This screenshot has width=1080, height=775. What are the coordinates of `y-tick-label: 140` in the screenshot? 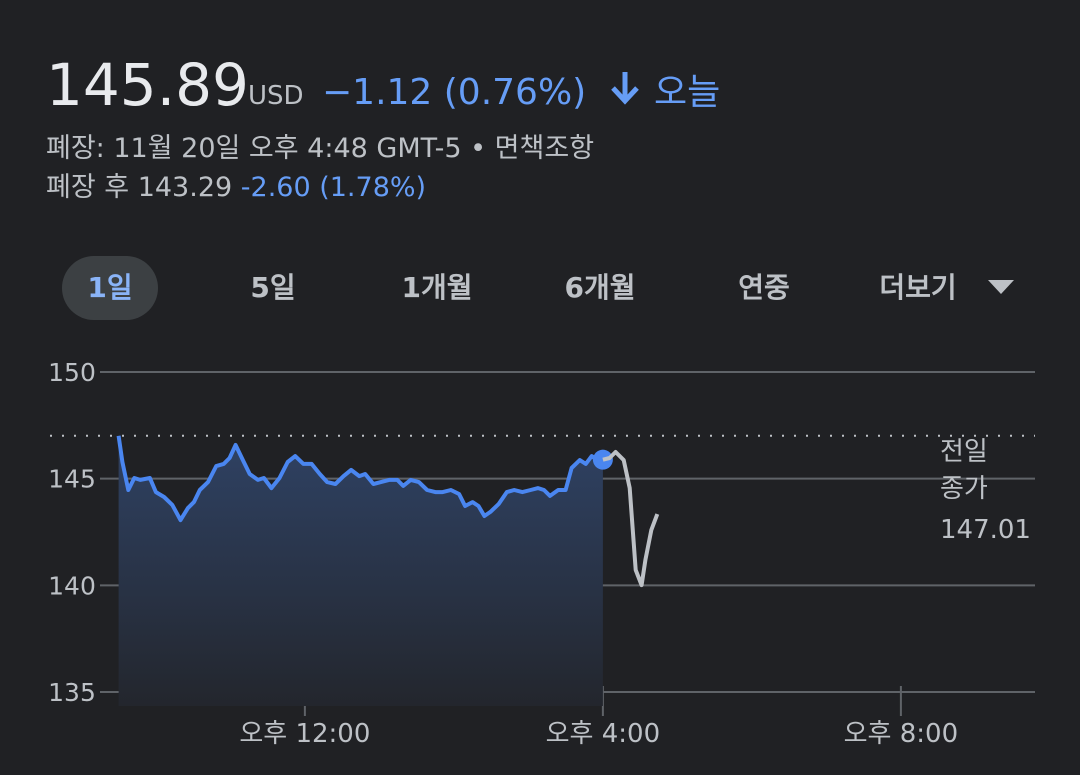 It's located at (72, 585).